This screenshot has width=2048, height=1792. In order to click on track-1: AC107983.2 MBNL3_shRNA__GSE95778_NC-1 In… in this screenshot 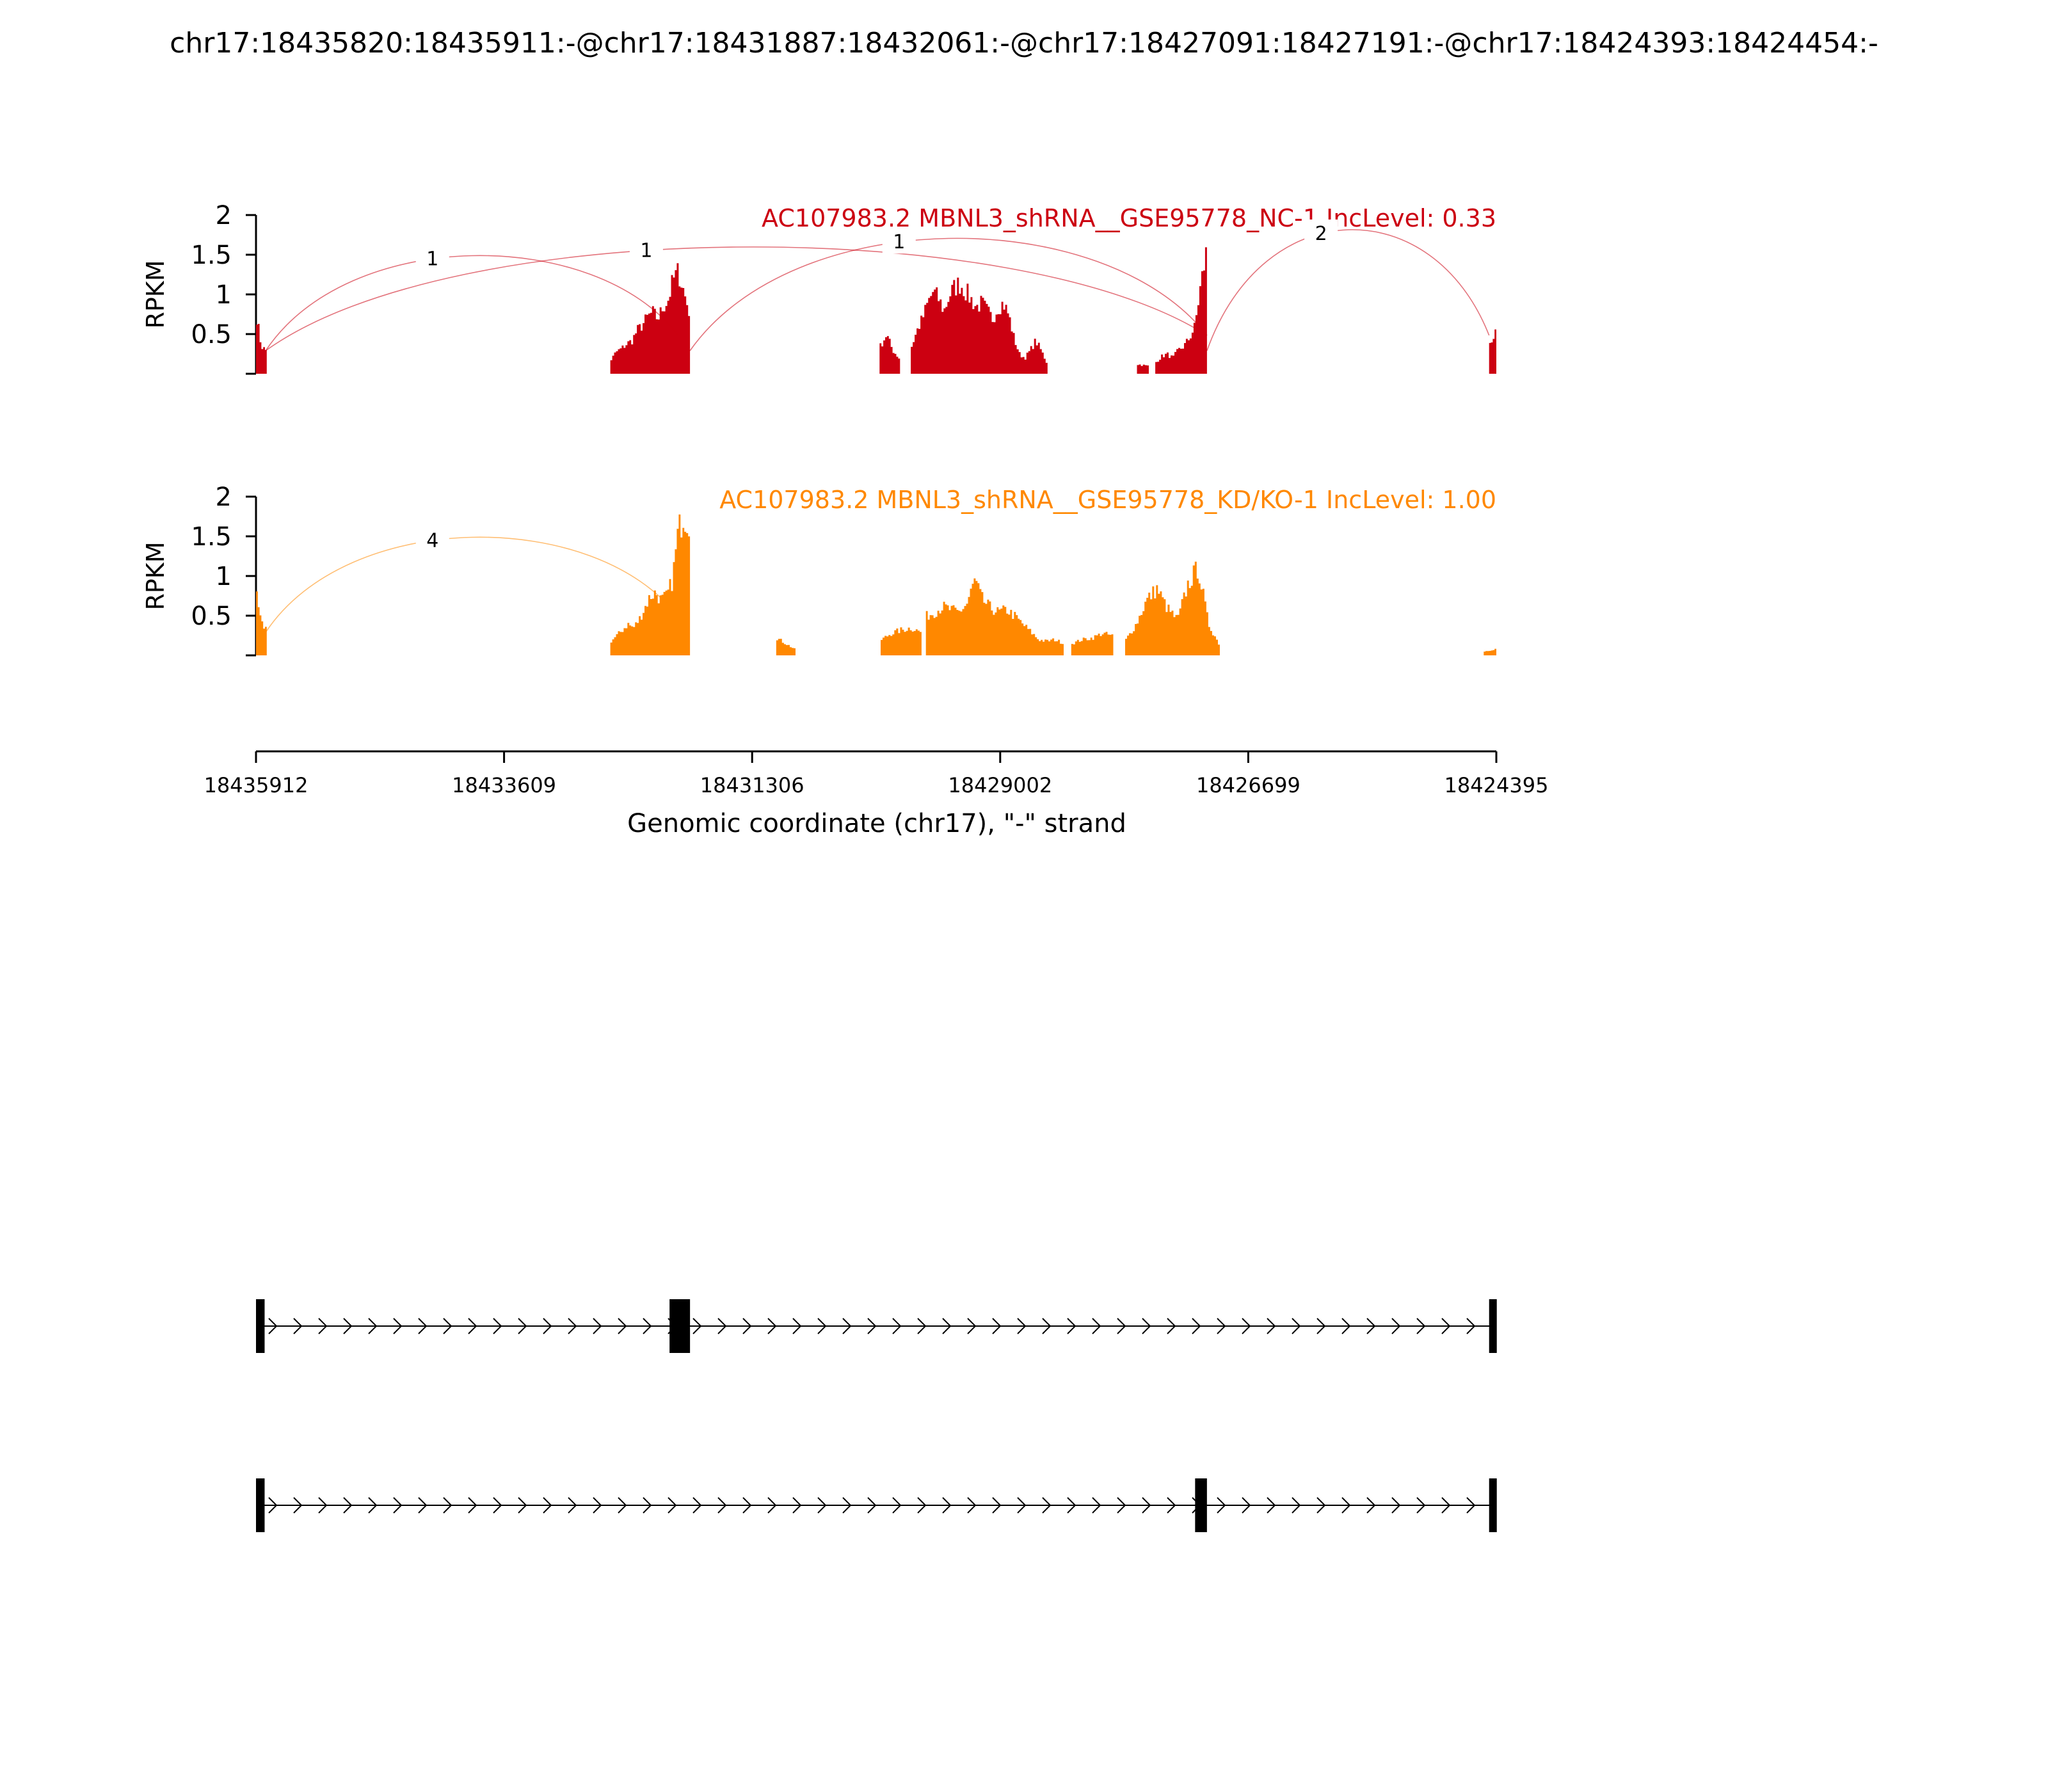, I will do `click(818, 288)`.